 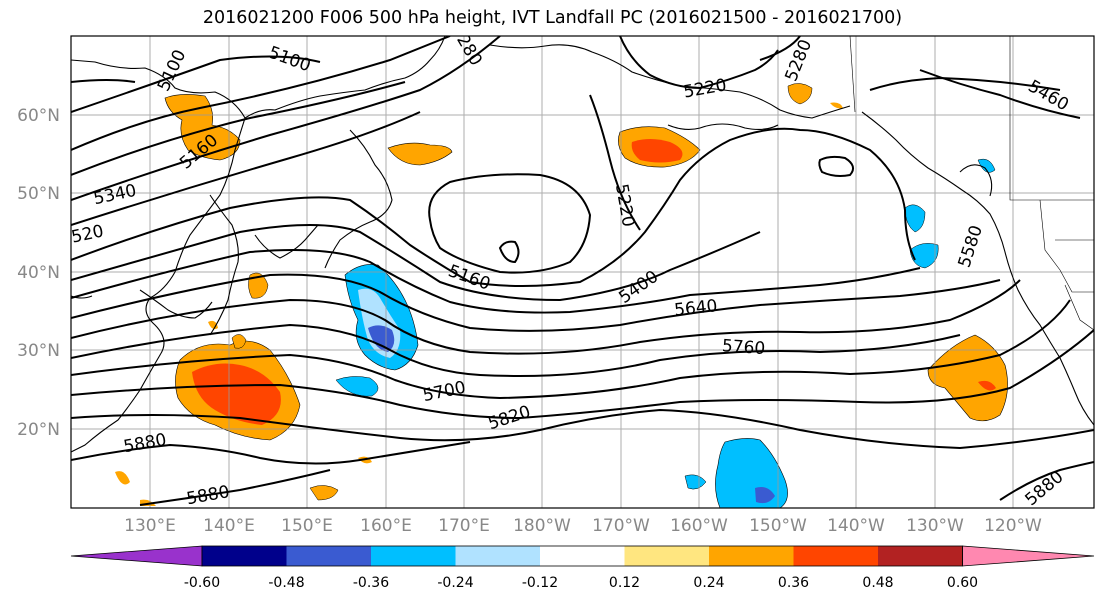 I want to click on lat-label: 20°N, so click(x=38, y=430).